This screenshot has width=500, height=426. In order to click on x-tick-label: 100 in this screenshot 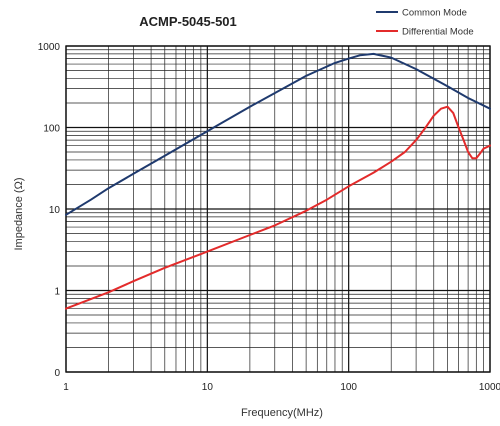, I will do `click(348, 387)`.